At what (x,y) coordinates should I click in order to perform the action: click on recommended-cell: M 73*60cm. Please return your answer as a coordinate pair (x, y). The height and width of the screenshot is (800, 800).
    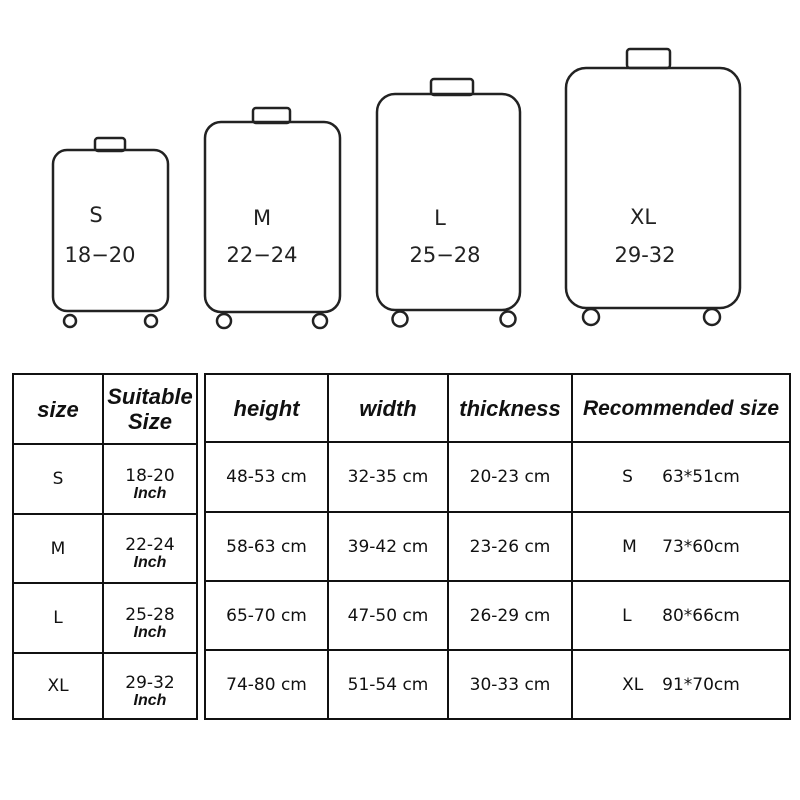
    Looking at the image, I should click on (681, 546).